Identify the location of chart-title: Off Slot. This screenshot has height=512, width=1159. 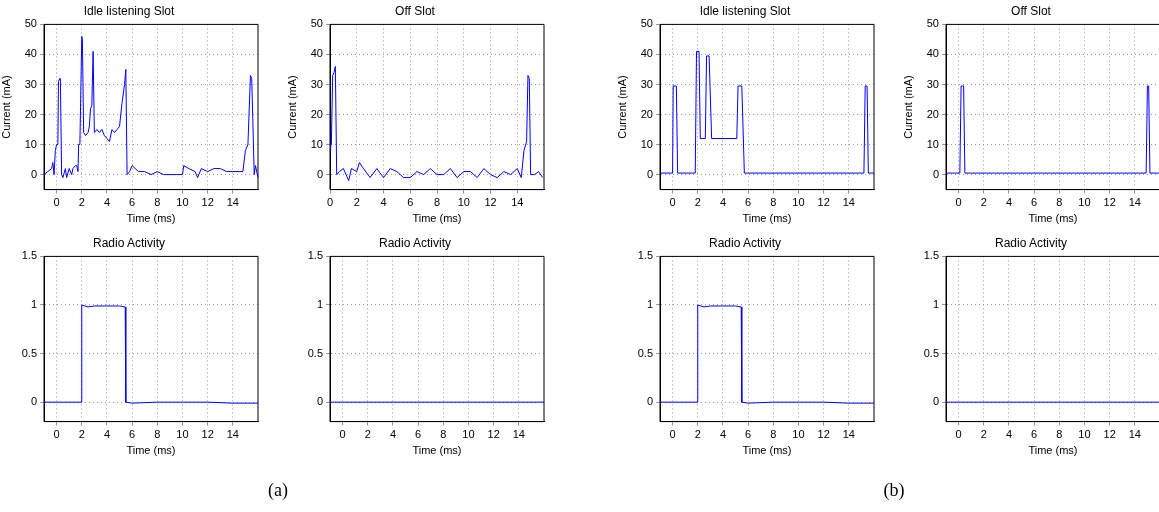
(1031, 10).